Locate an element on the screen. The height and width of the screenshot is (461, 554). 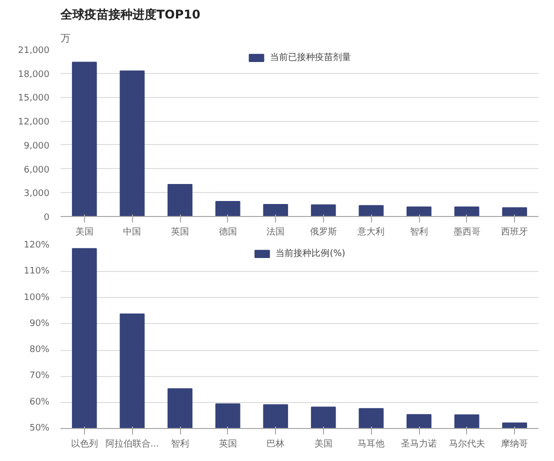
x-tick-label: 巴林 is located at coordinates (275, 444).